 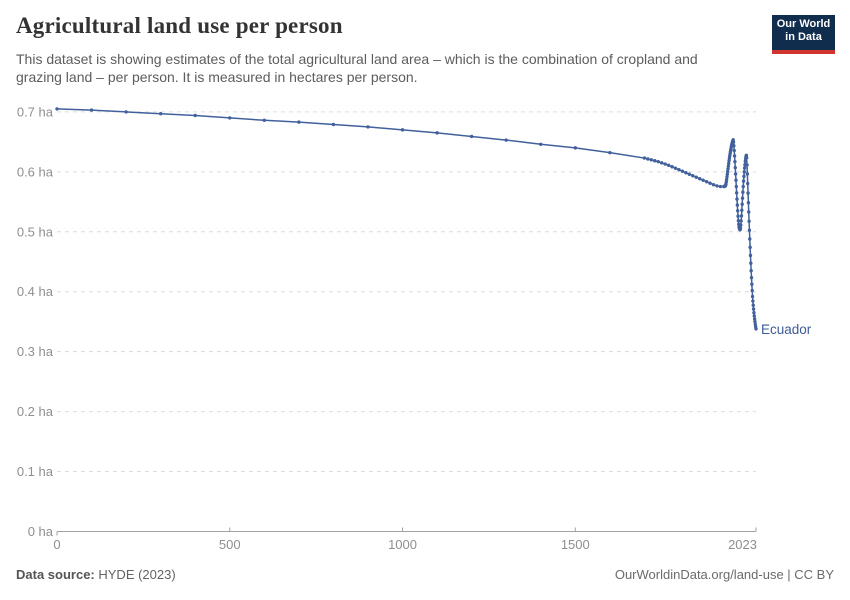 What do you see at coordinates (402, 544) in the screenshot?
I see `x-tick-label: 1000` at bounding box center [402, 544].